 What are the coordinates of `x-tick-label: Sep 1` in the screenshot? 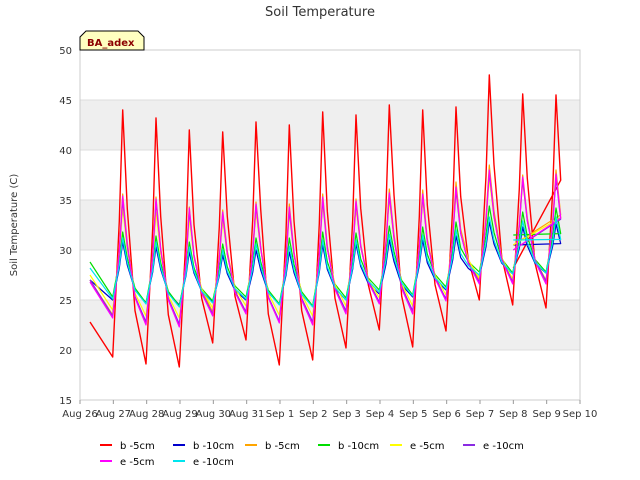 It's located at (280, 414).